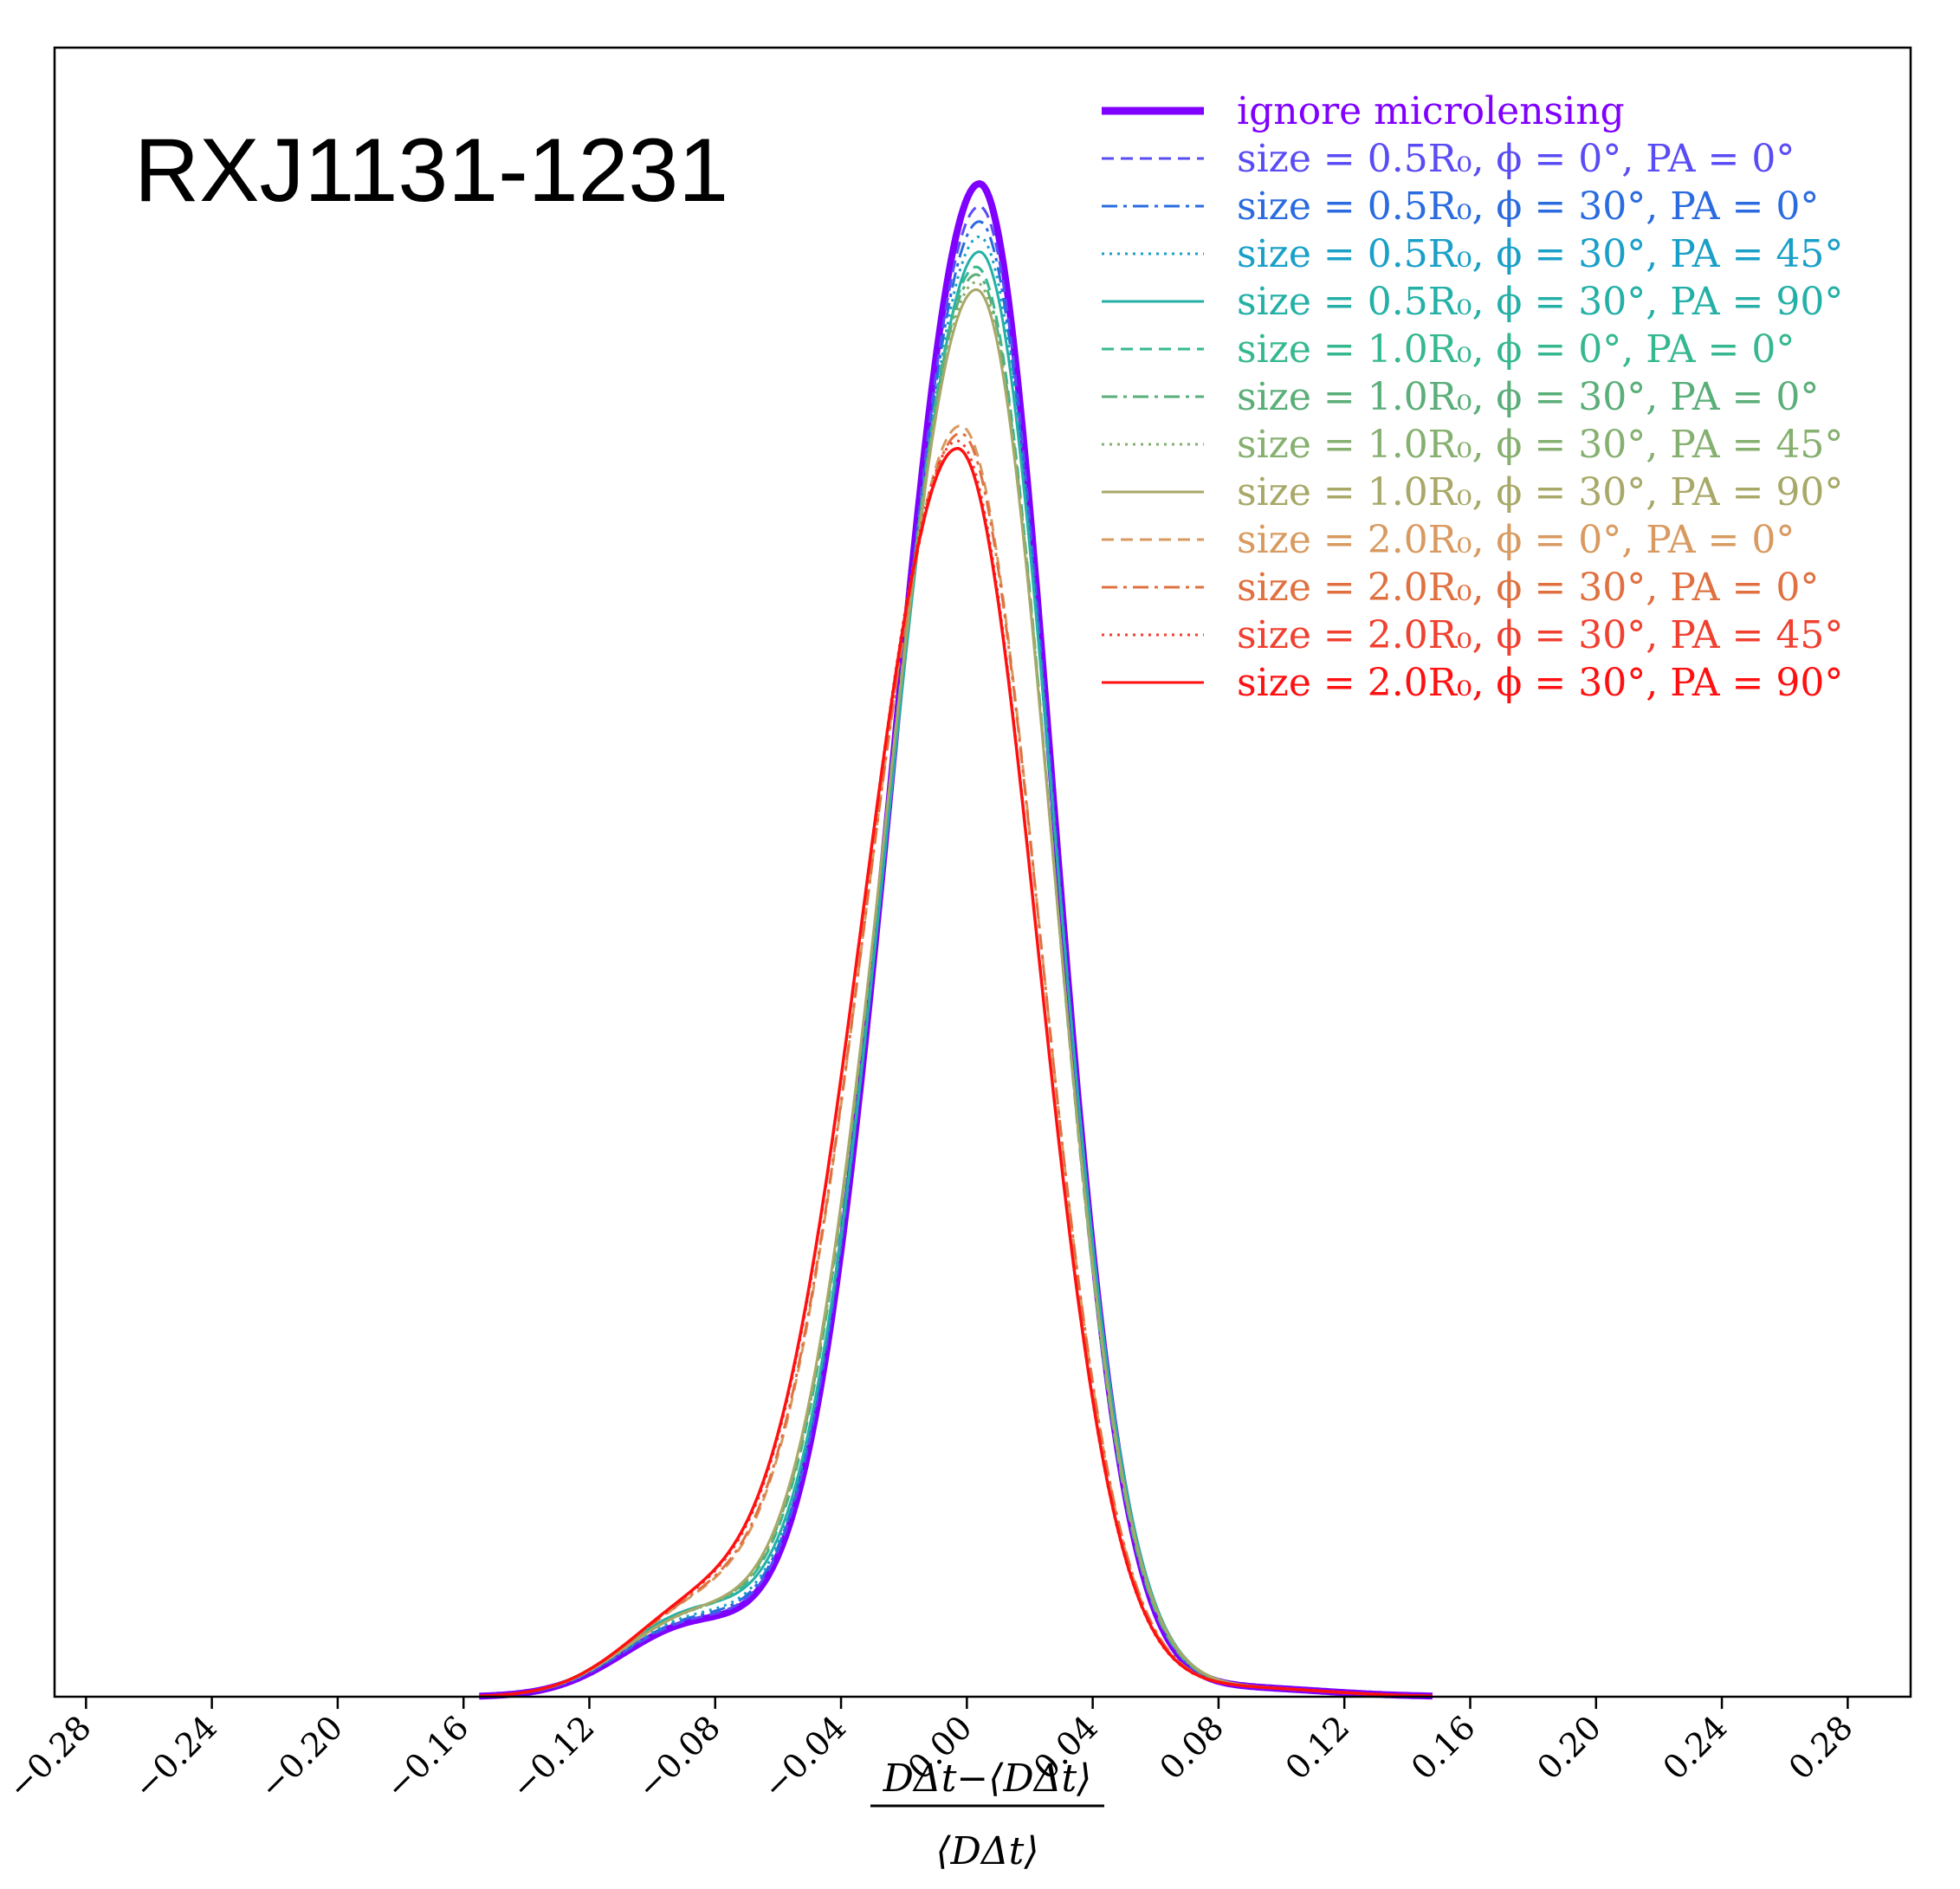 This screenshot has height=1889, width=1960. What do you see at coordinates (1528, 397) in the screenshot?
I see `legend-label: size = 1.0R₀, ϕ = 30°, PA = 0°` at bounding box center [1528, 397].